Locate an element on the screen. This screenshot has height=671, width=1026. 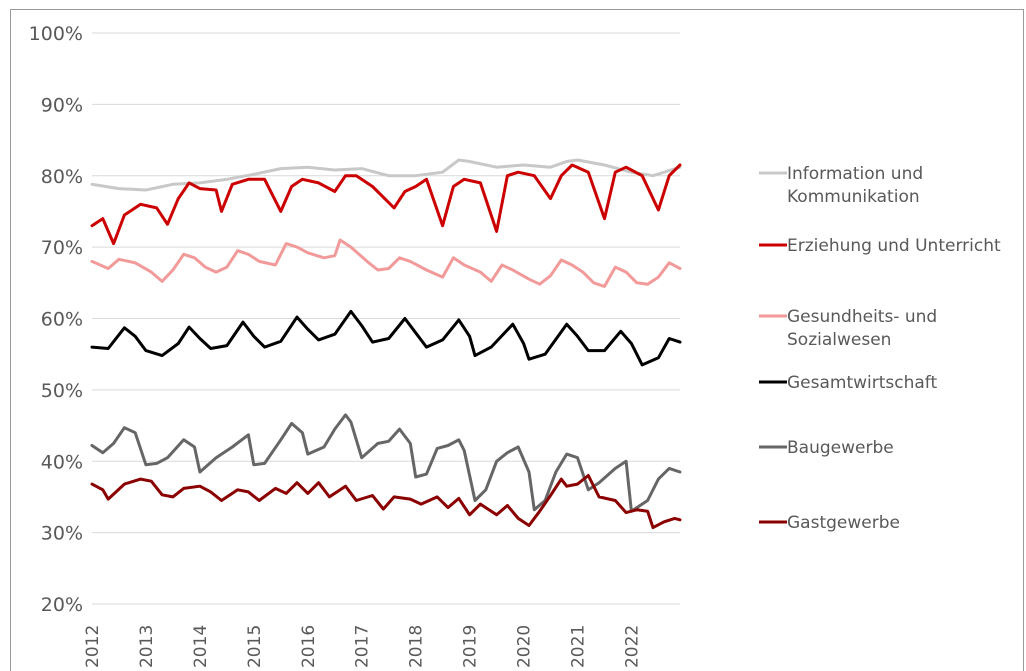
legend-label: Gesundheits- und is located at coordinates (862, 317).